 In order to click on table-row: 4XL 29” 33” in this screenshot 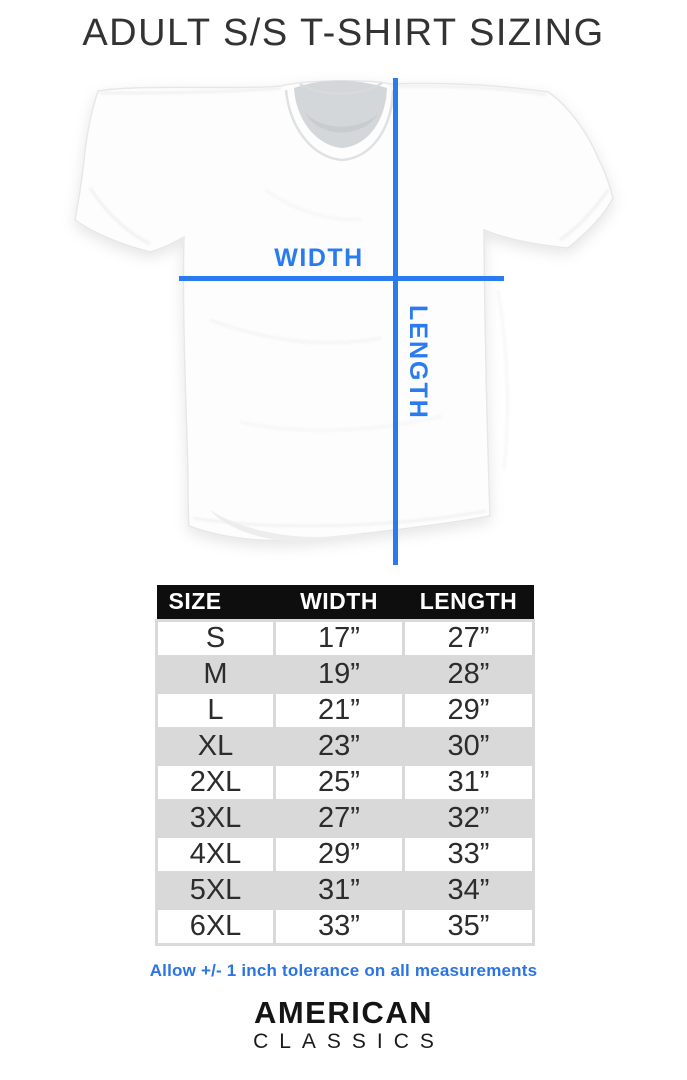, I will do `click(345, 854)`.